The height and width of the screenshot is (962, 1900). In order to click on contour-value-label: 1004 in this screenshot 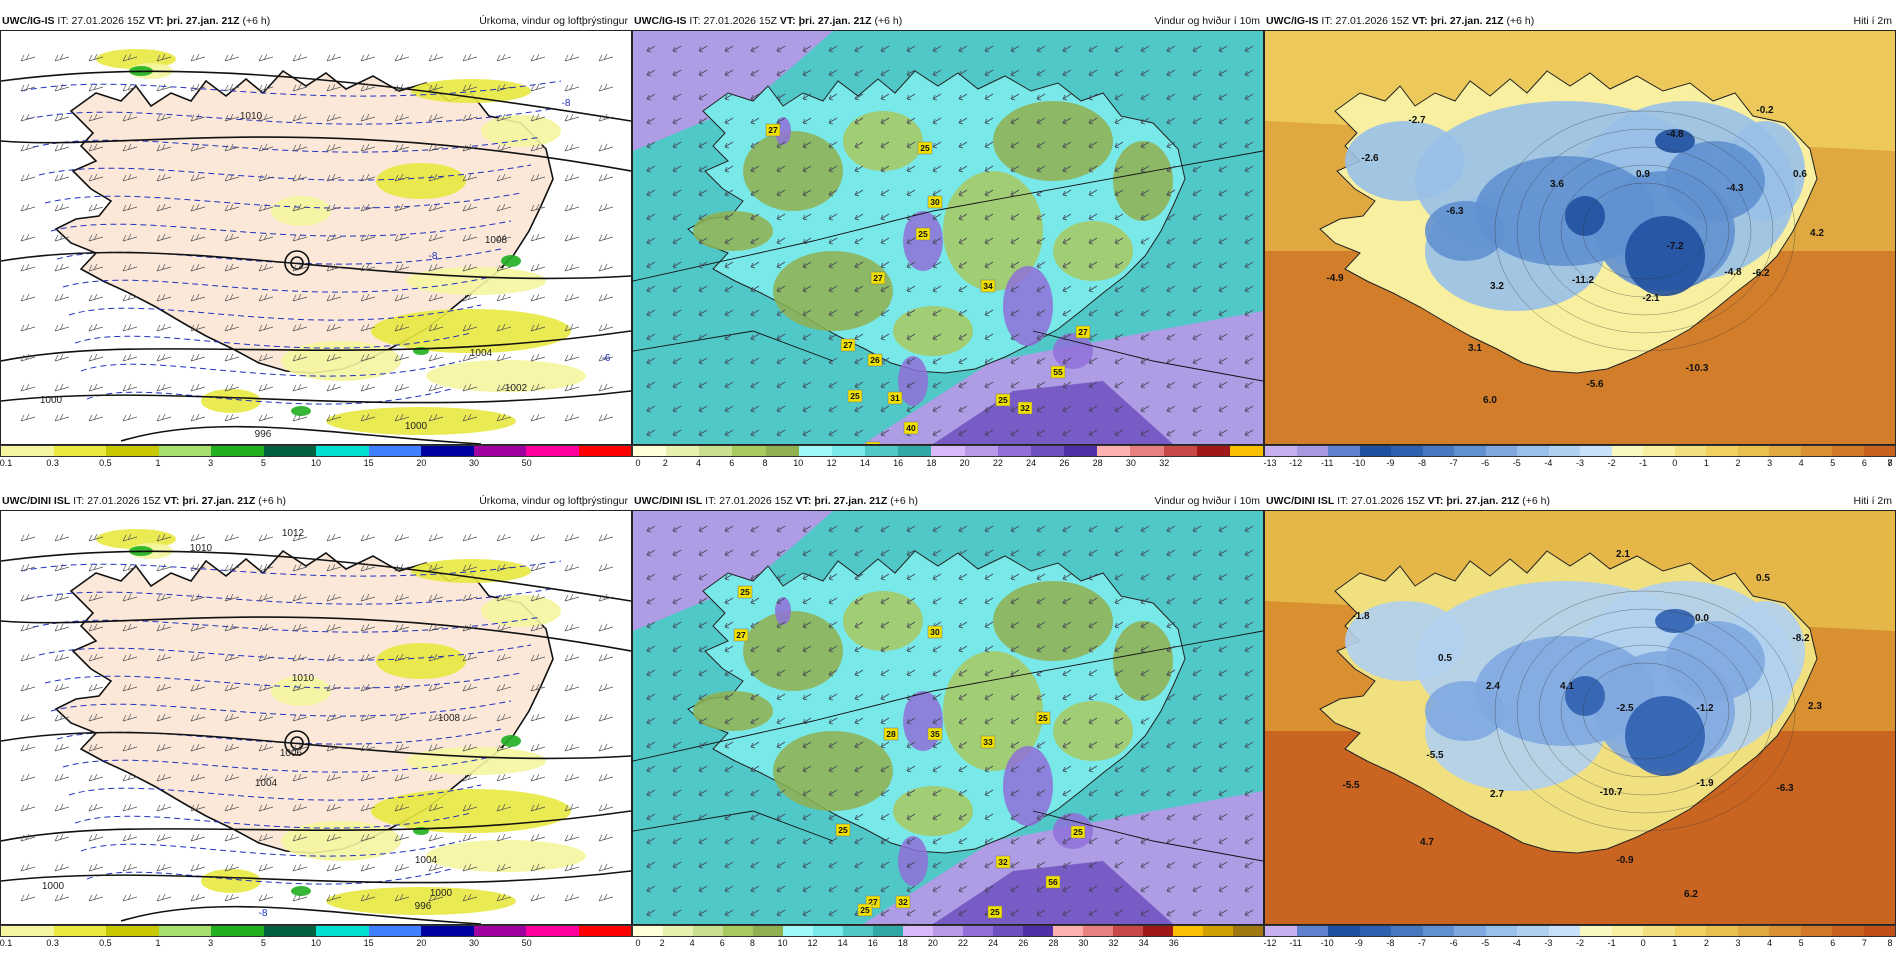, I will do `click(481, 353)`.